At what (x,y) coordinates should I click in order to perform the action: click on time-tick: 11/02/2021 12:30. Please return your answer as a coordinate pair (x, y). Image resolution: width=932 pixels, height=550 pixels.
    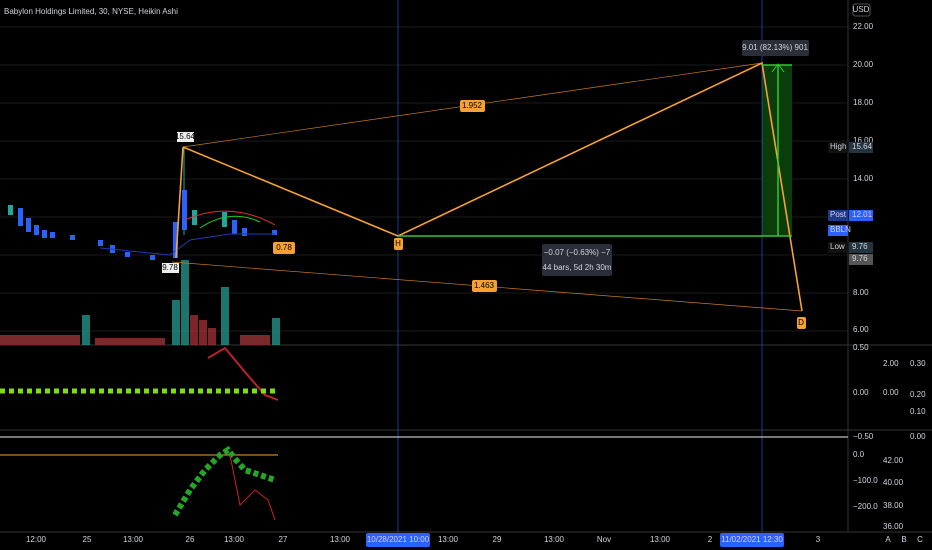
    Looking at the image, I should click on (752, 539).